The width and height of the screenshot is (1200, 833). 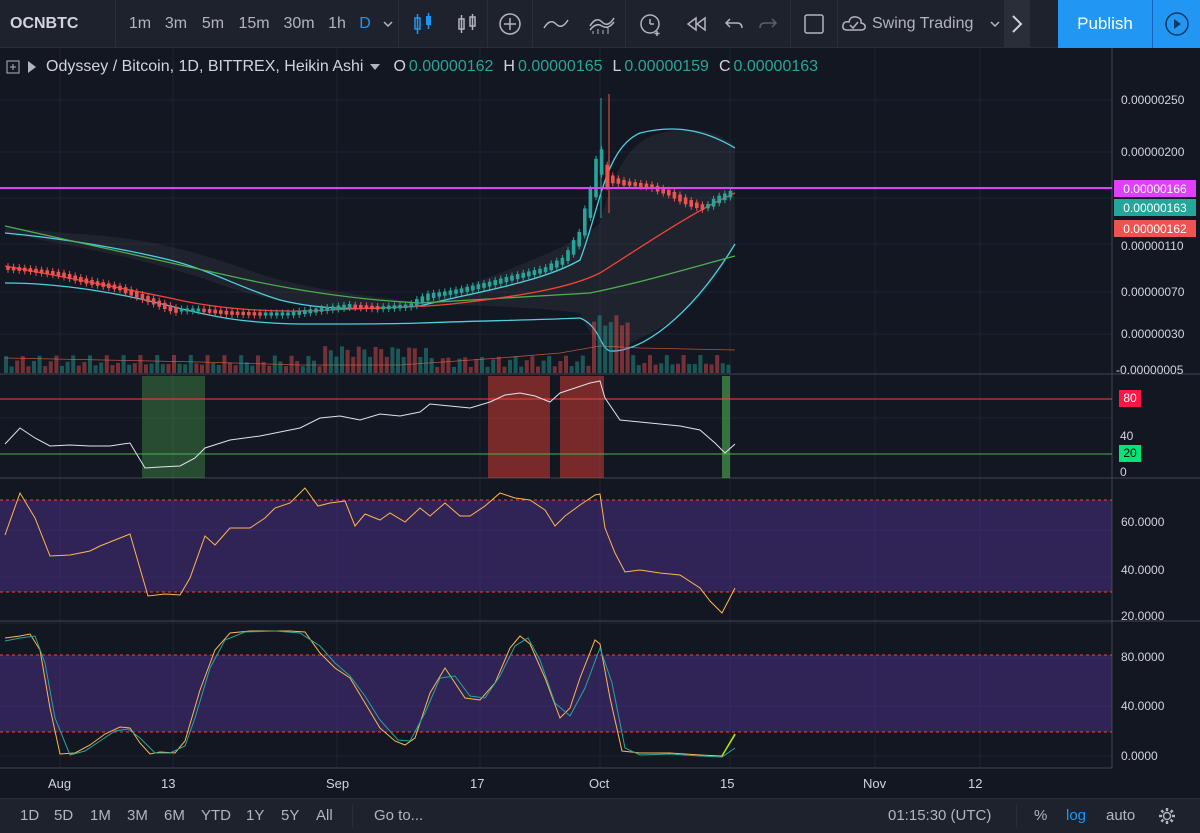 I want to click on flag-icon, so click(x=32, y=67).